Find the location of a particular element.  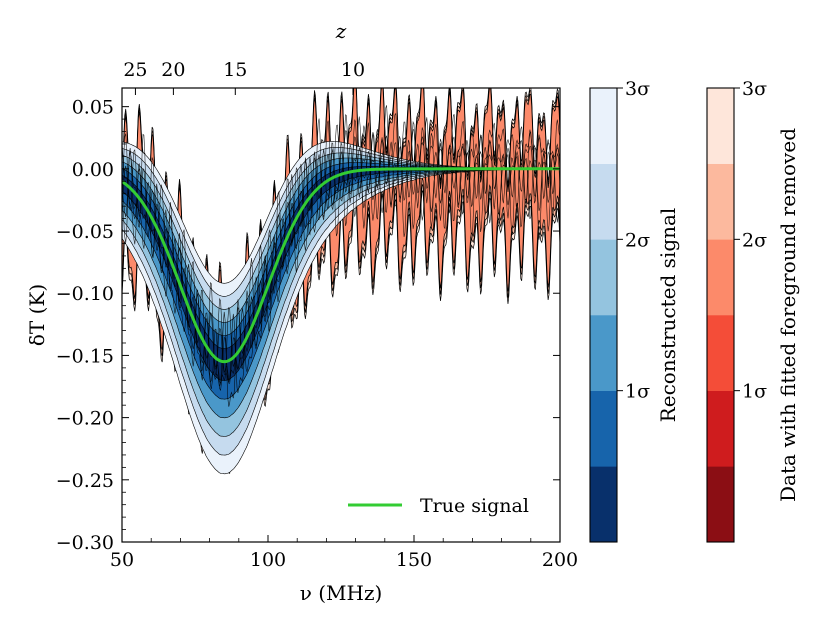

y-tick-label: −0.30 is located at coordinates (85, 543).